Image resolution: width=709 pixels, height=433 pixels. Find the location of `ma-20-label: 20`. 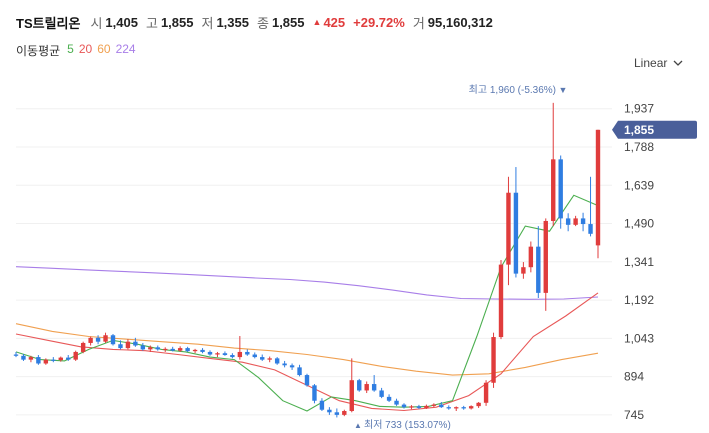

ma-20-label: 20 is located at coordinates (85, 49).